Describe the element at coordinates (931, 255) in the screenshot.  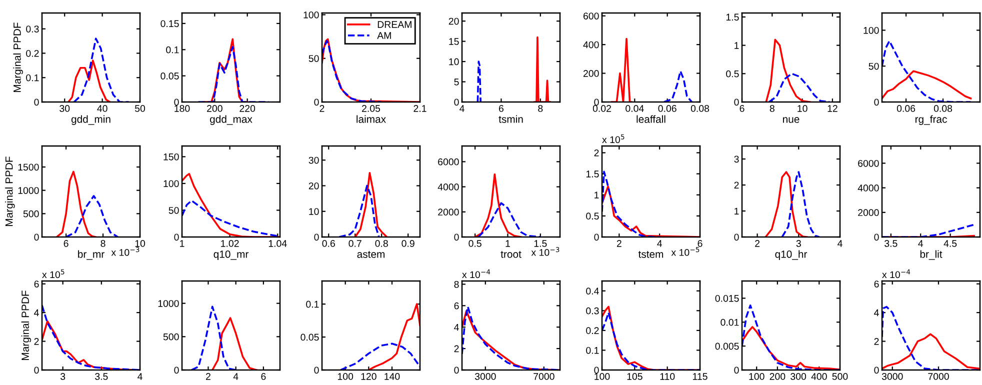
I see `x-axis-title: br_lit` at that location.